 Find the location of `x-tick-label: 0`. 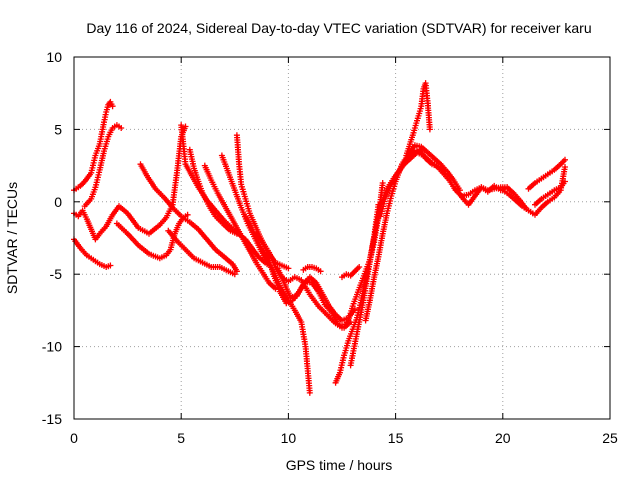

x-tick-label: 0 is located at coordinates (74, 438).